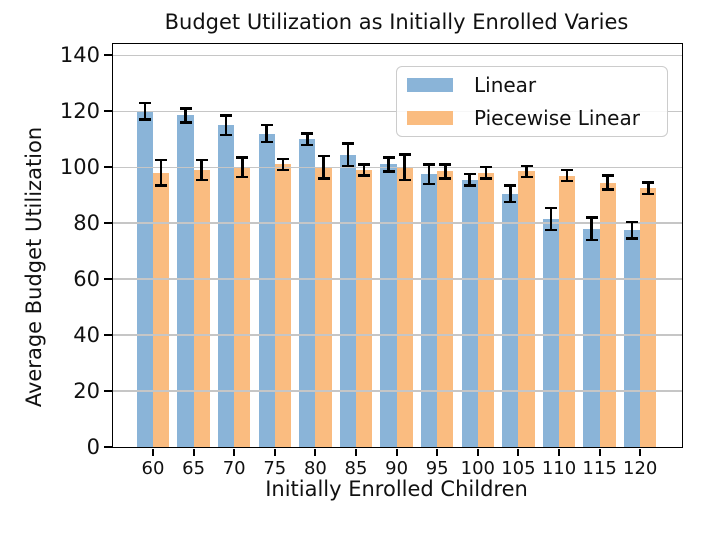  I want to click on x-tick-label-85: 85, so click(356, 468).